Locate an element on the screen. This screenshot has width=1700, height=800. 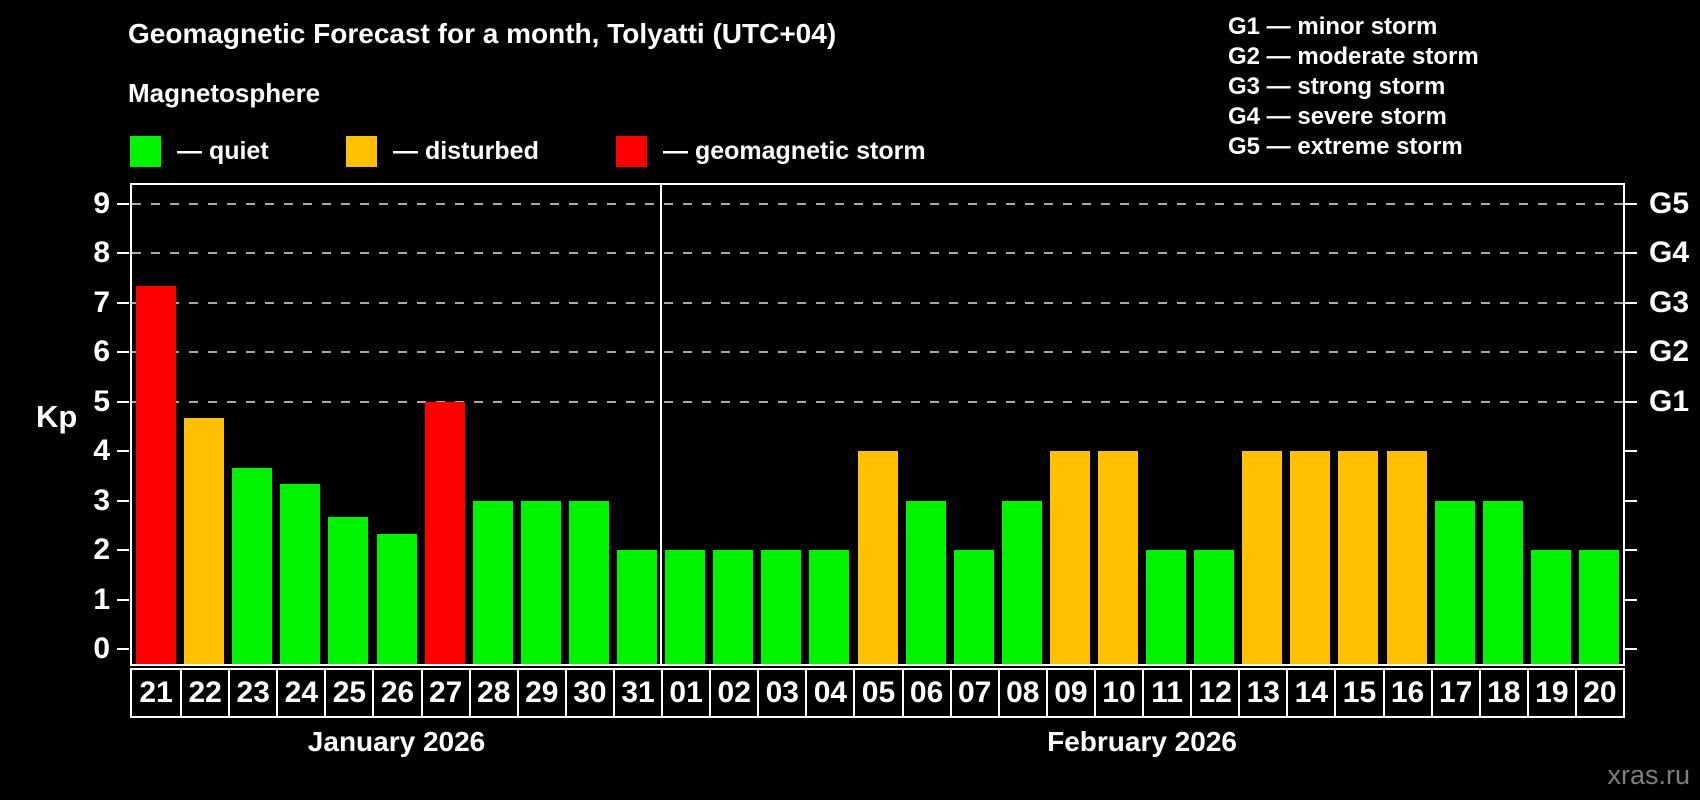
g-legend-line-g4: G4 — severe storm is located at coordinates (1337, 116).